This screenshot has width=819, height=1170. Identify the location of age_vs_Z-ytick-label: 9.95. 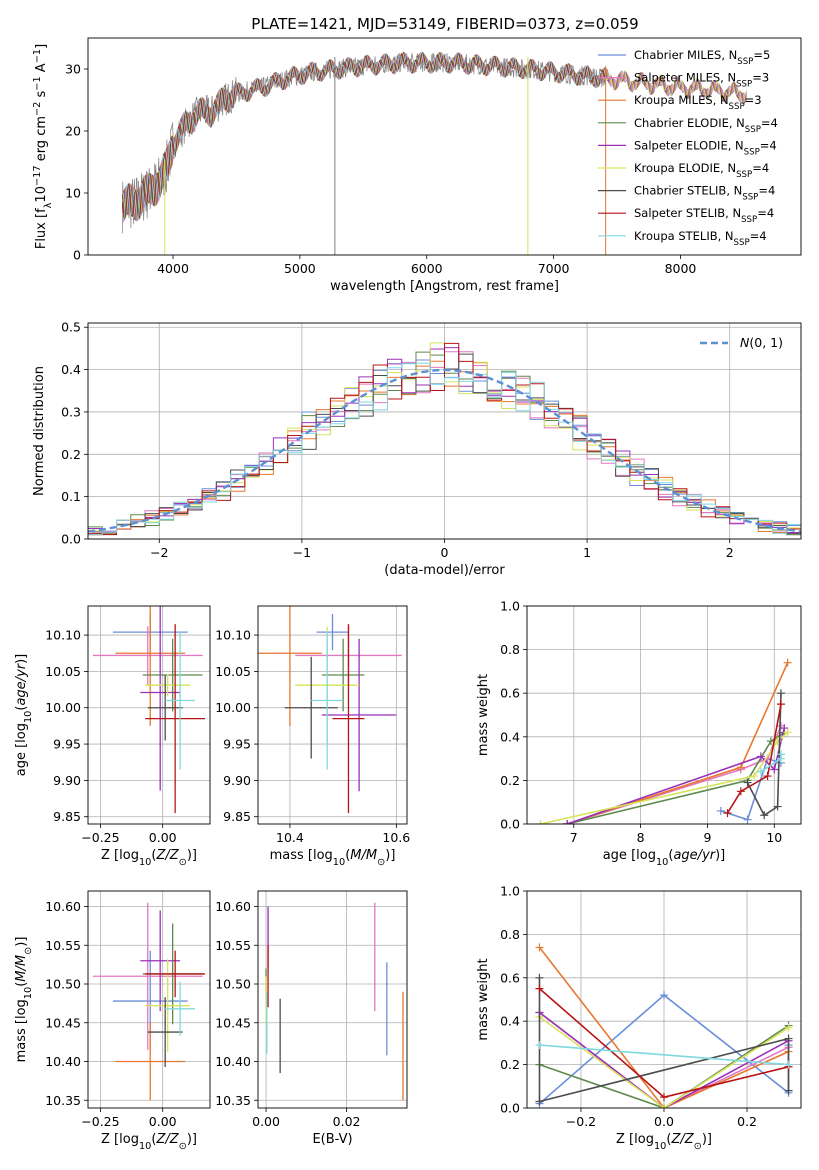
(67, 744).